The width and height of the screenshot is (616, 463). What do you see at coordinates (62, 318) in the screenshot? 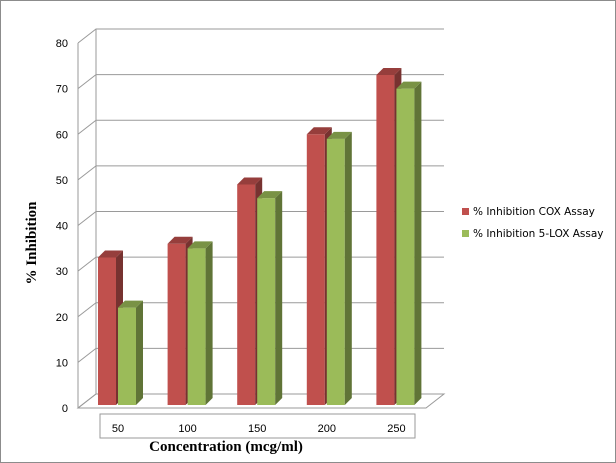
I see `y-tick-label: 20` at bounding box center [62, 318].